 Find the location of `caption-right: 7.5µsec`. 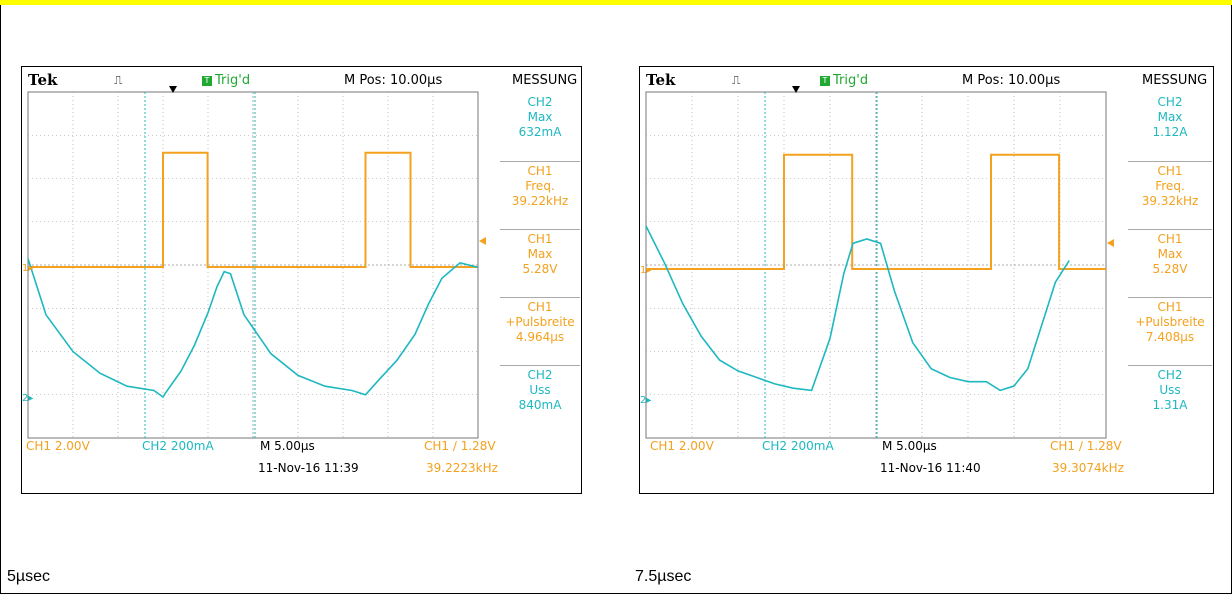

caption-right: 7.5µsec is located at coordinates (663, 576).